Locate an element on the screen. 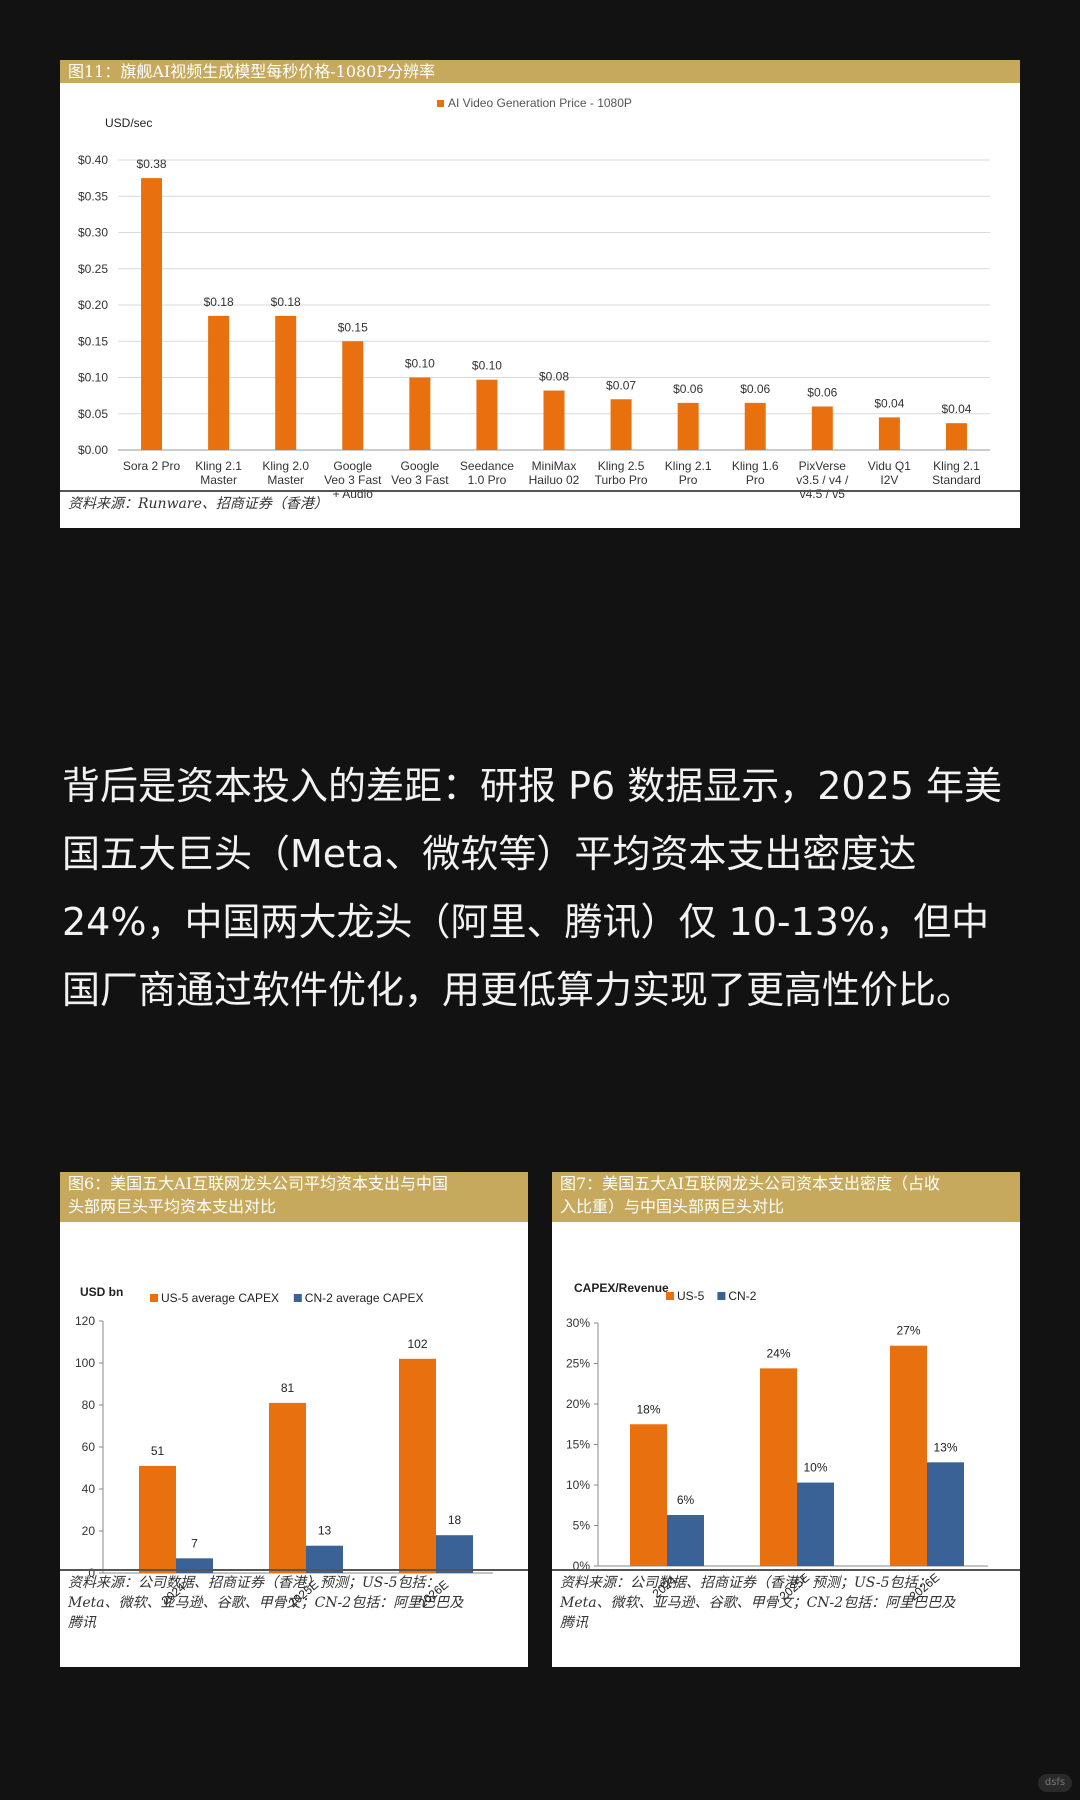 Image resolution: width=1080 pixels, height=1800 pixels. capex-ratio-source-line3: 腾讯 is located at coordinates (574, 1623).